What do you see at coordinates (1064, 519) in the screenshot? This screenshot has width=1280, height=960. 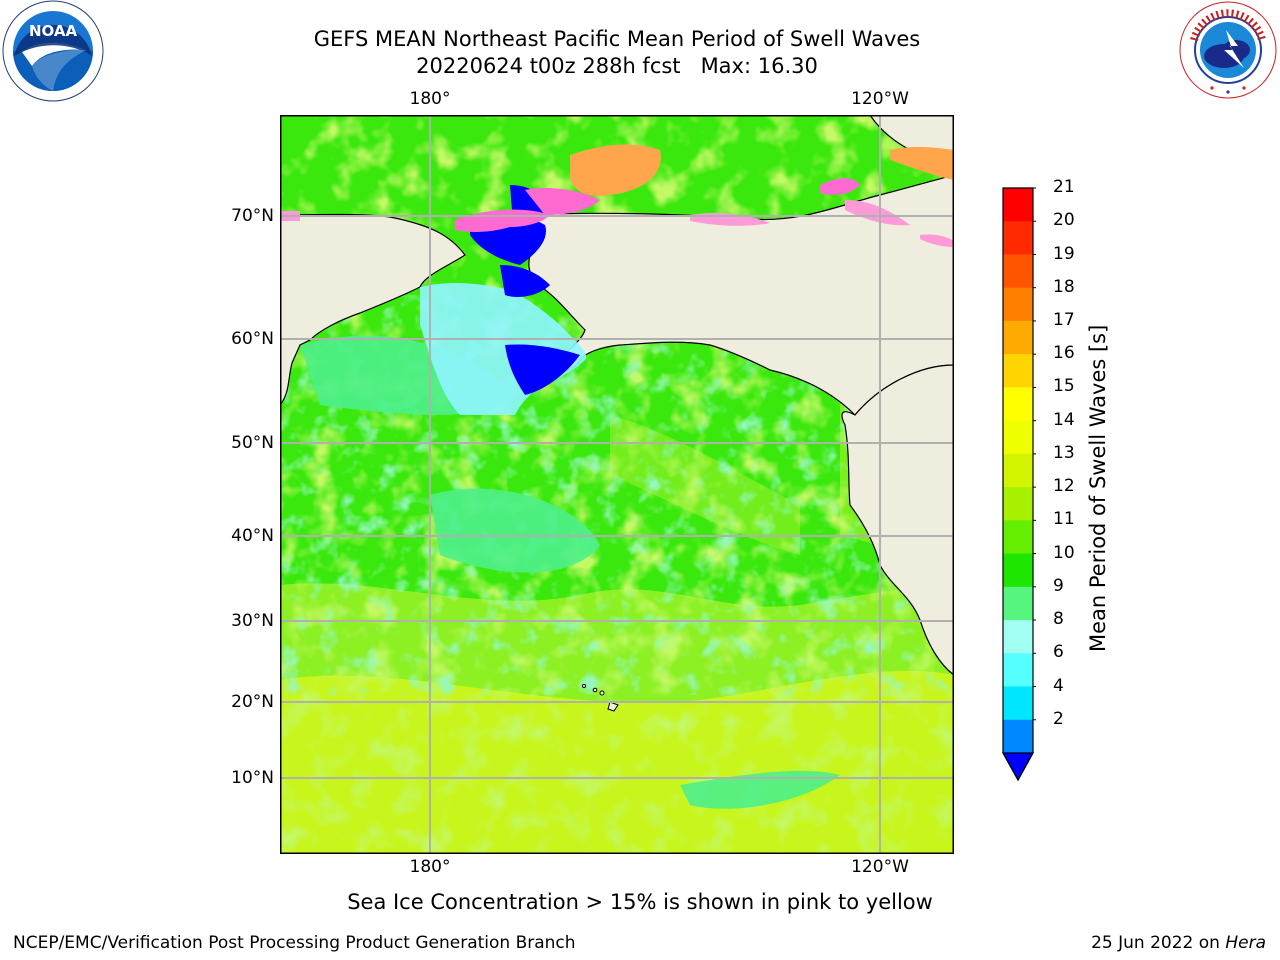 I see `colorbar-tick-label: 11` at bounding box center [1064, 519].